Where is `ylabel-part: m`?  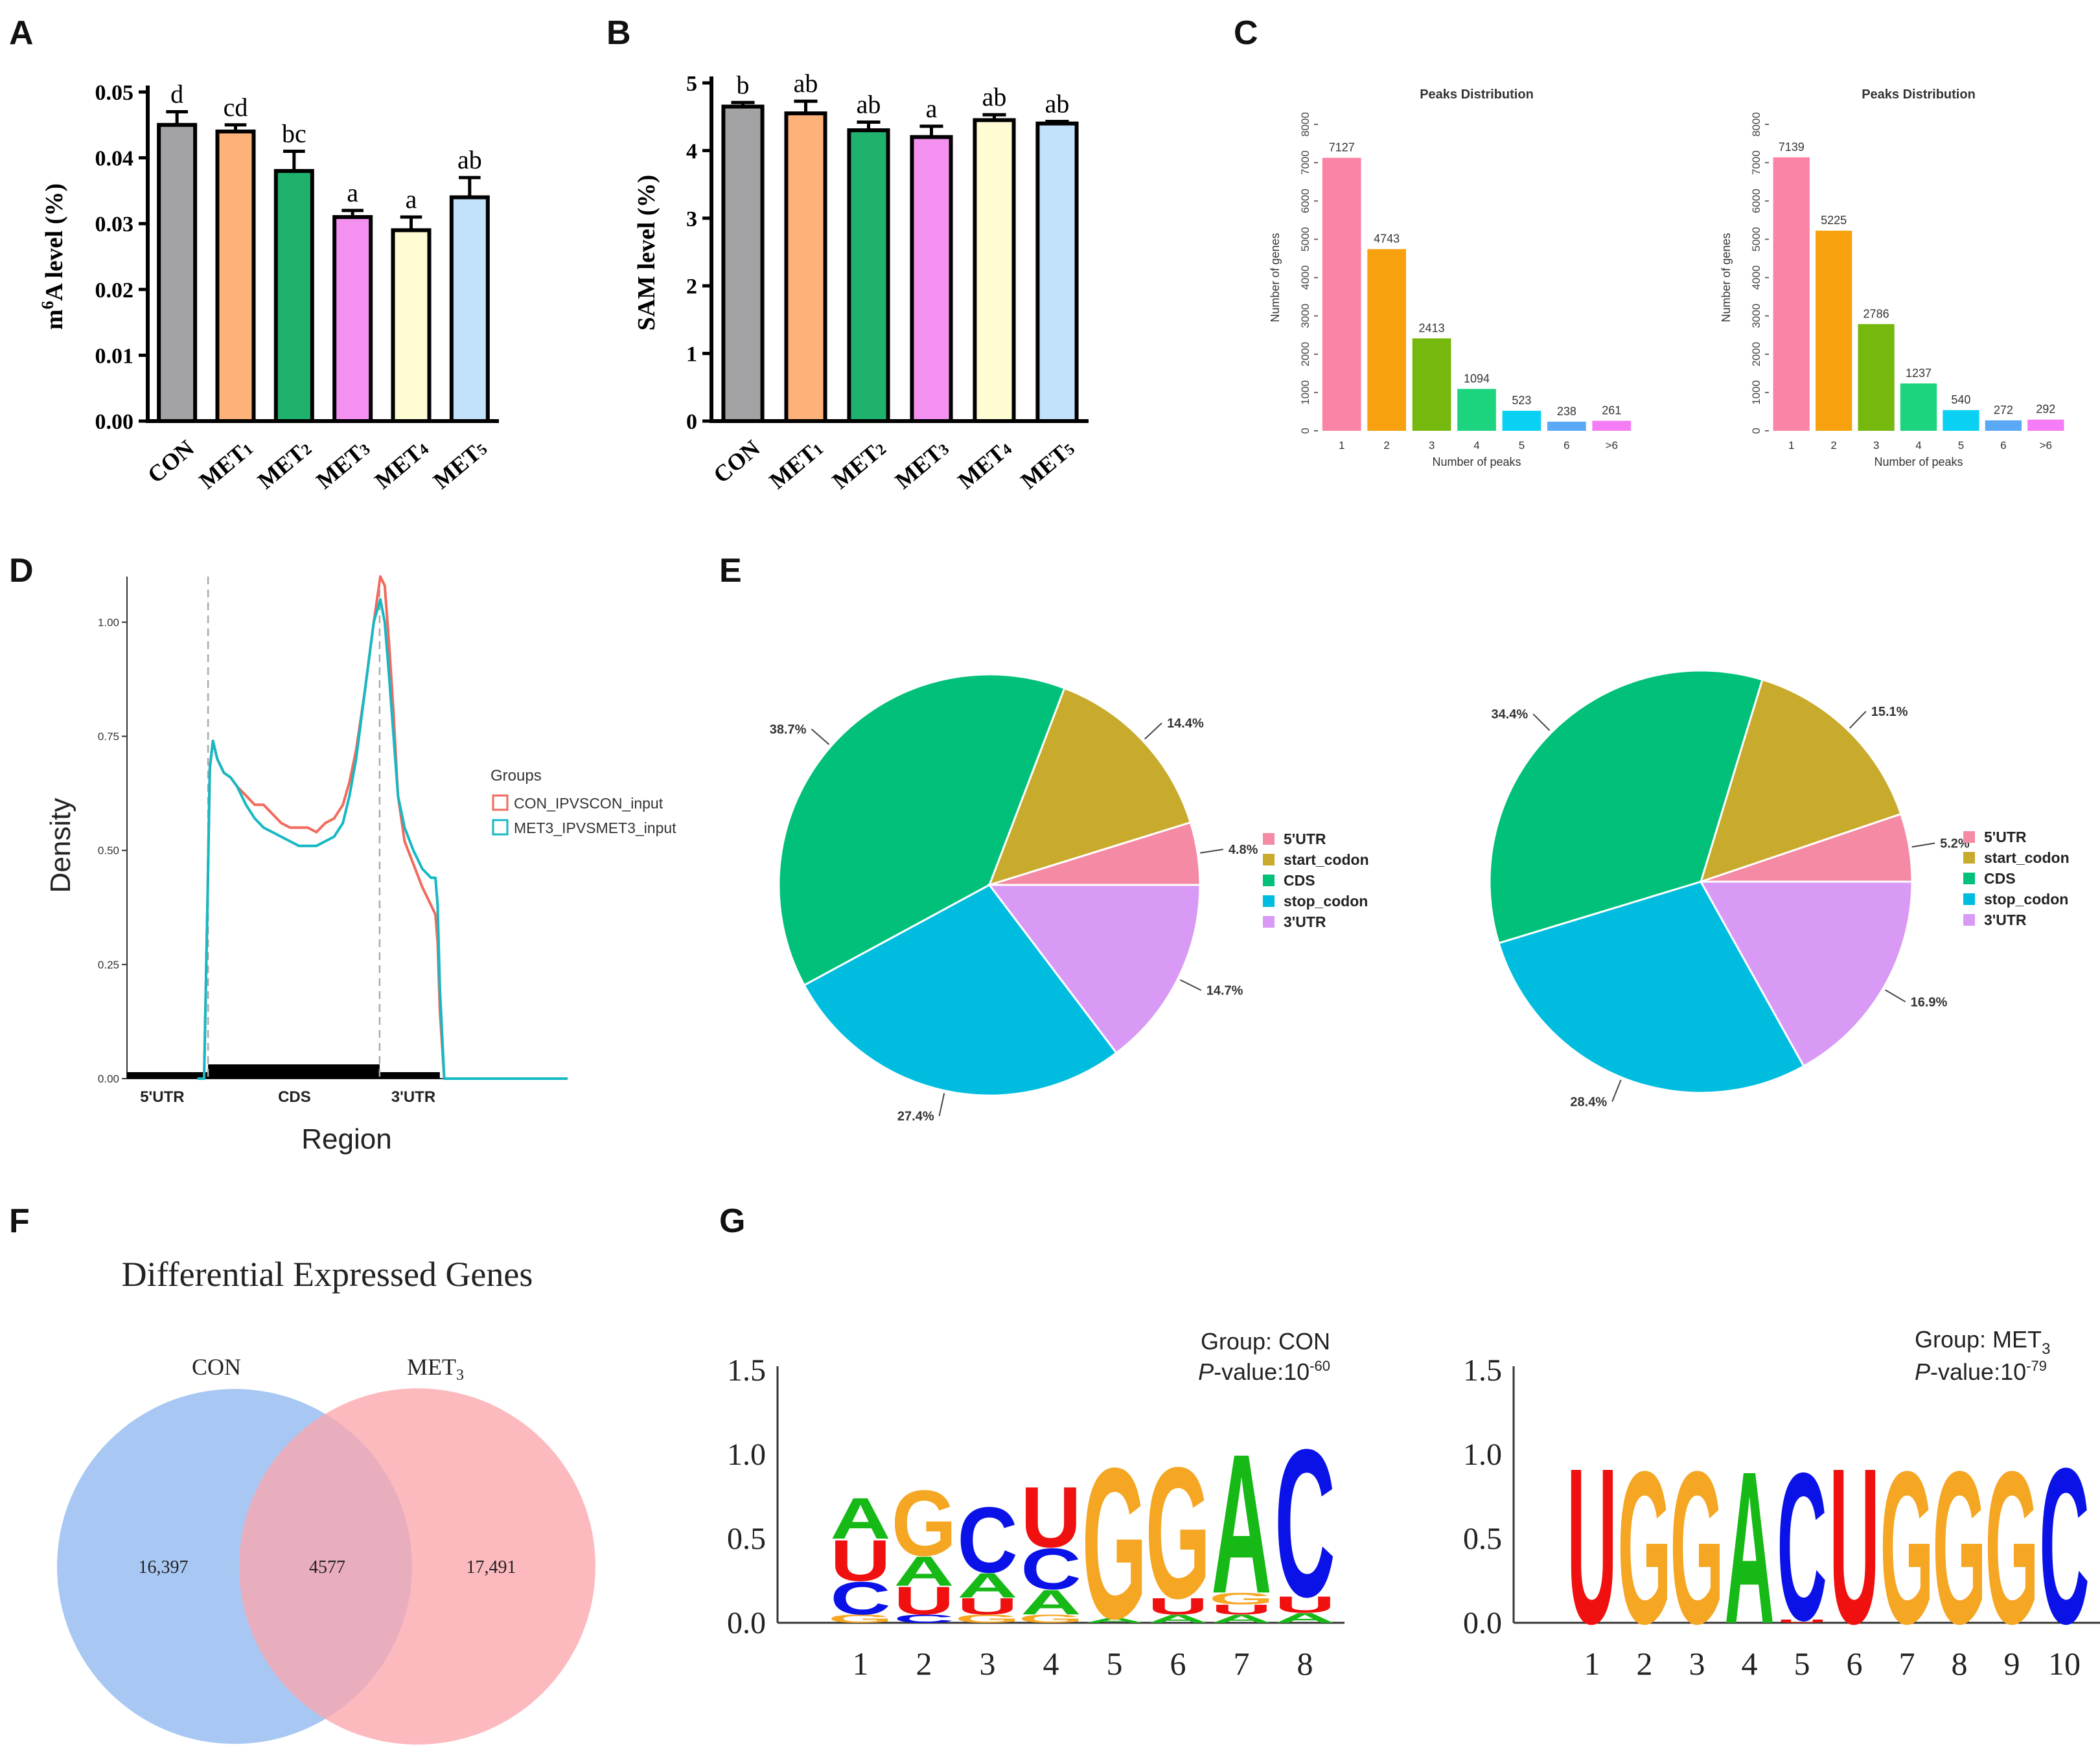
ylabel-part: m is located at coordinates (54, 320).